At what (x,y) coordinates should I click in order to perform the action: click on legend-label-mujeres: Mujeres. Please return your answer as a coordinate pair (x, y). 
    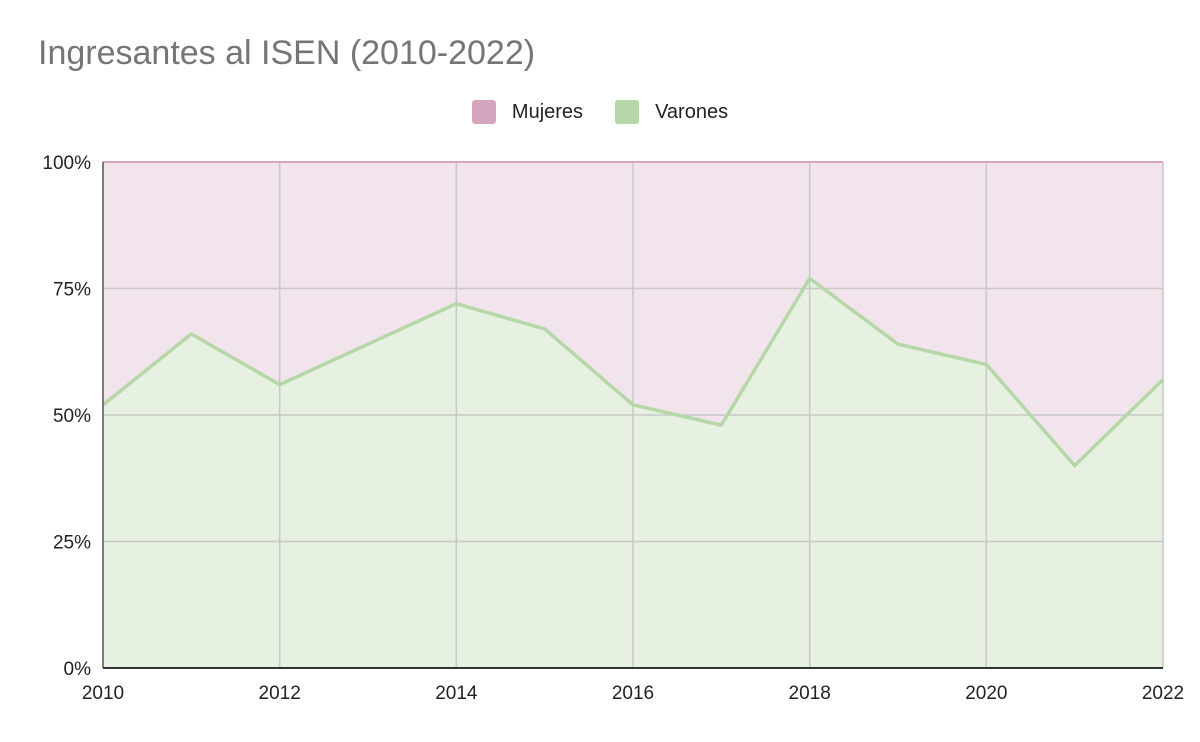
    Looking at the image, I should click on (547, 111).